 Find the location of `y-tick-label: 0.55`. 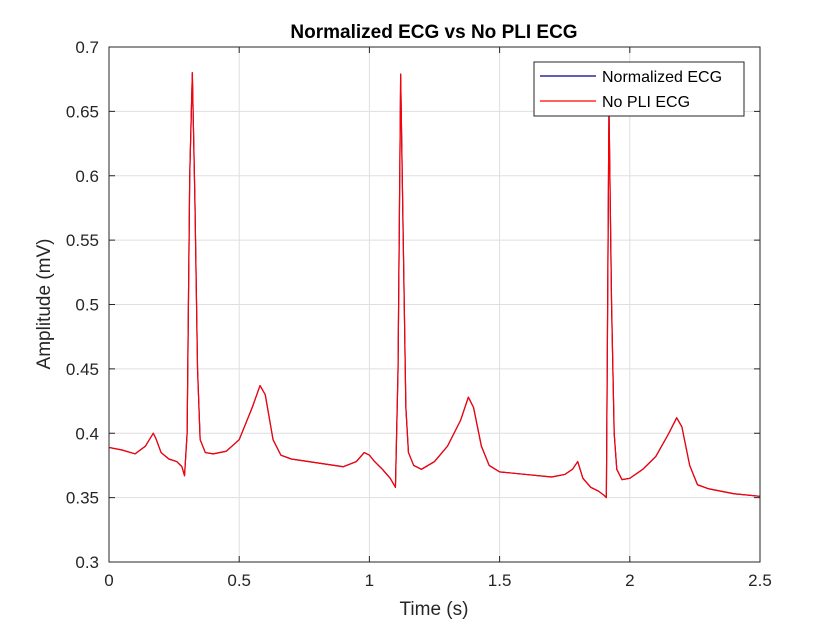

y-tick-label: 0.55 is located at coordinates (82, 240).